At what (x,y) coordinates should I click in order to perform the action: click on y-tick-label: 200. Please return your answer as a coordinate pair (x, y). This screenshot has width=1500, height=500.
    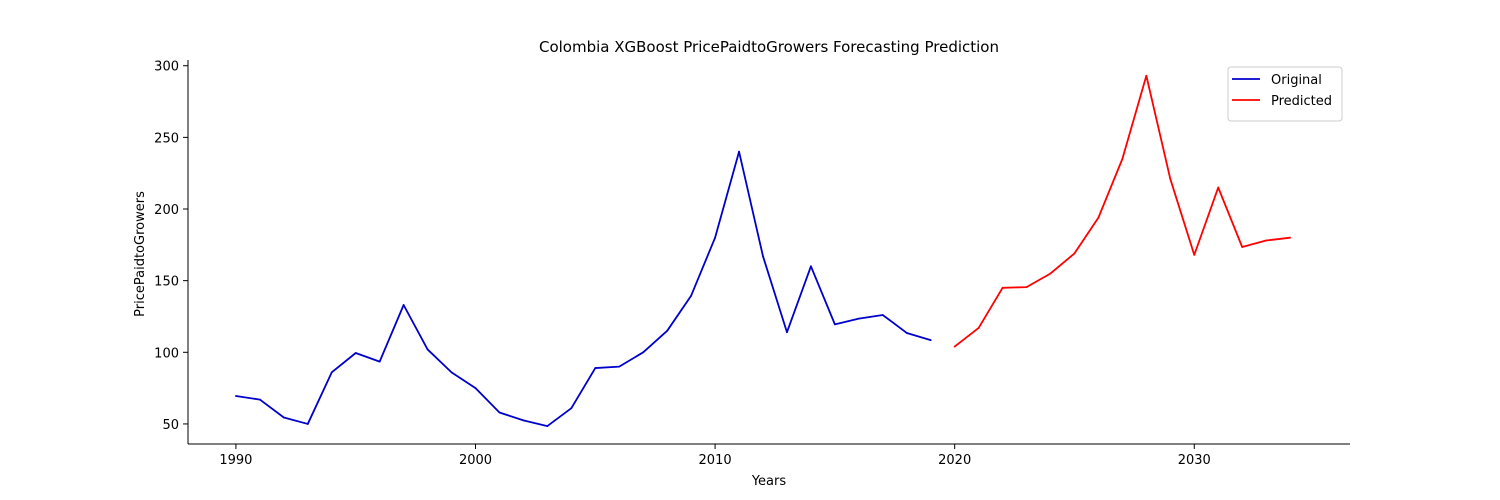
    Looking at the image, I should click on (166, 210).